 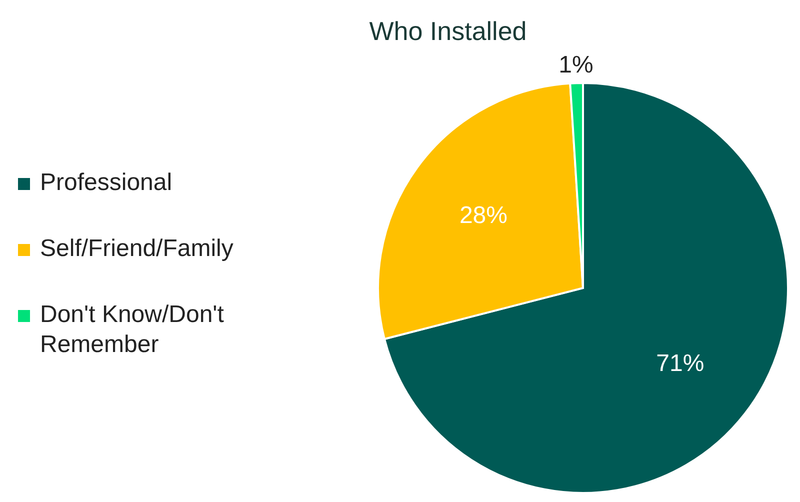 I want to click on legend-label: Professional, so click(x=107, y=183).